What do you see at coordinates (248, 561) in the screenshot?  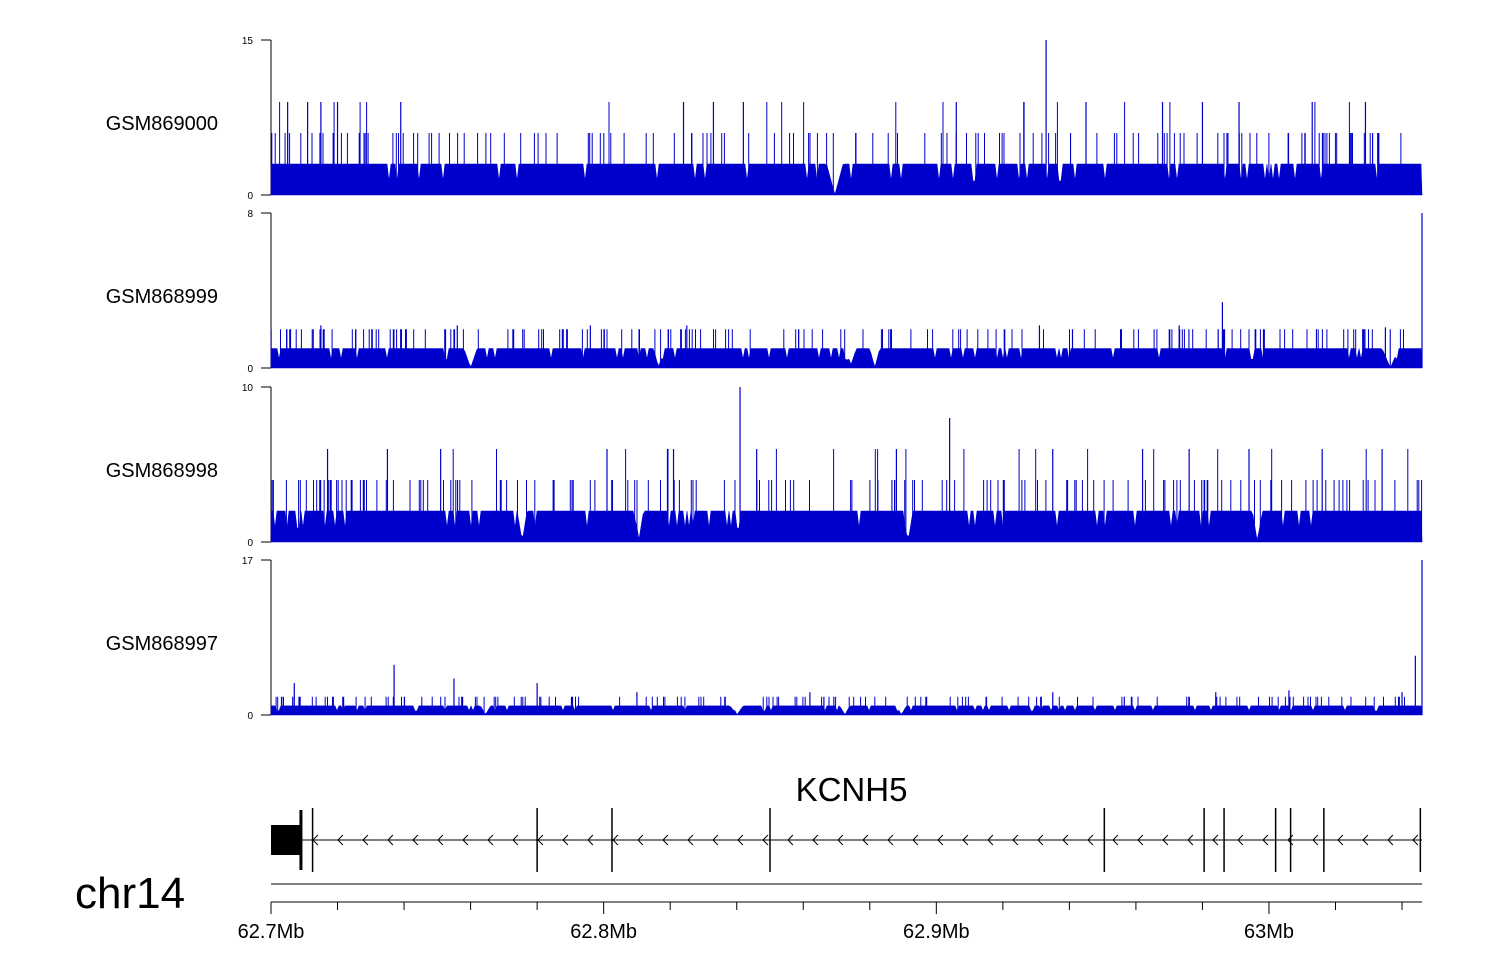 I see `y-tick-label-max: 17` at bounding box center [248, 561].